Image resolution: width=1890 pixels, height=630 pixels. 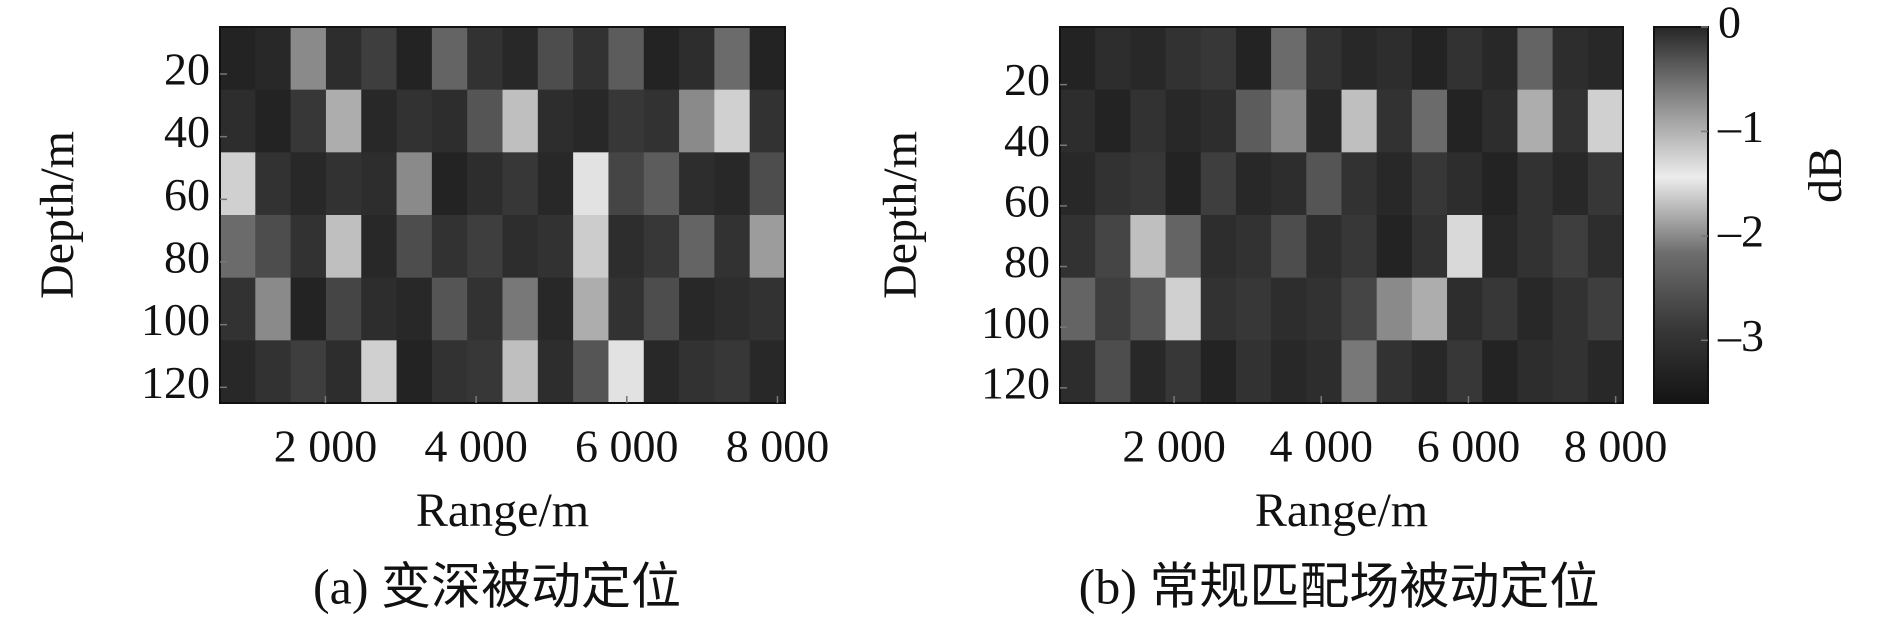 I want to click on colorbar-tick-label: –3, so click(x=1740, y=335).